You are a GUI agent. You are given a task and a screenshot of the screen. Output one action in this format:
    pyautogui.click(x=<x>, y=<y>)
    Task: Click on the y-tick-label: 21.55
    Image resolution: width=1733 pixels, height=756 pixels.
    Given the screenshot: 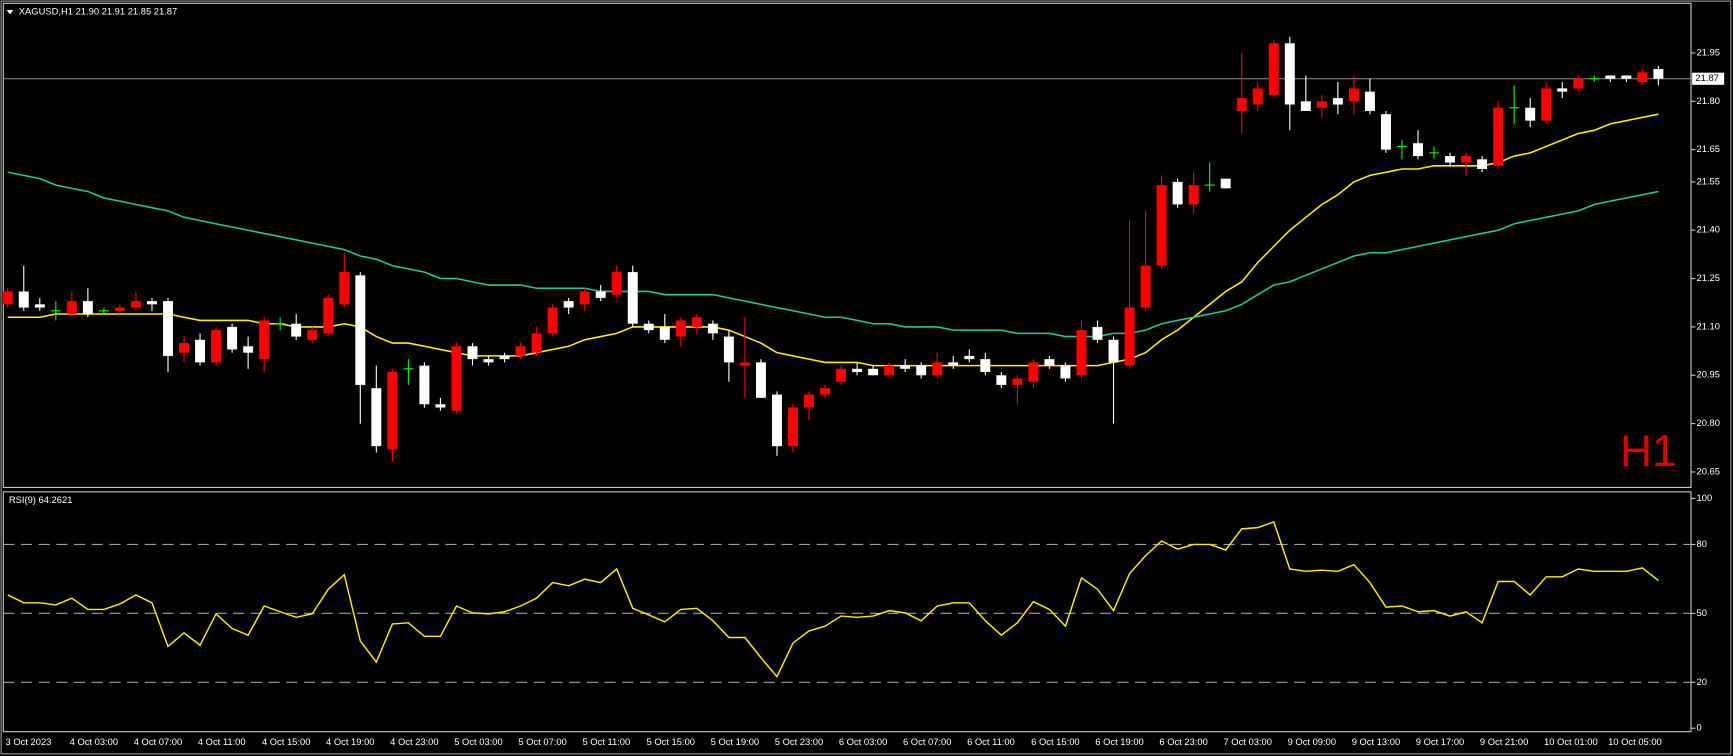 What is the action you would take?
    pyautogui.click(x=1708, y=180)
    